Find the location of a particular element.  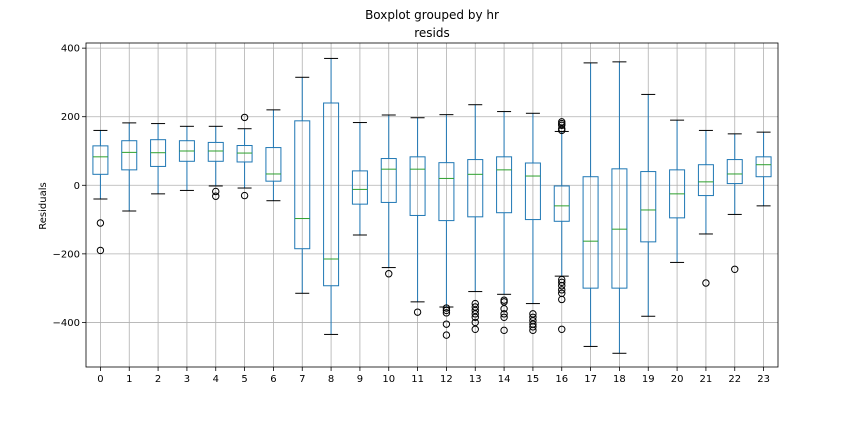

x-tick-label: 21 is located at coordinates (706, 379).